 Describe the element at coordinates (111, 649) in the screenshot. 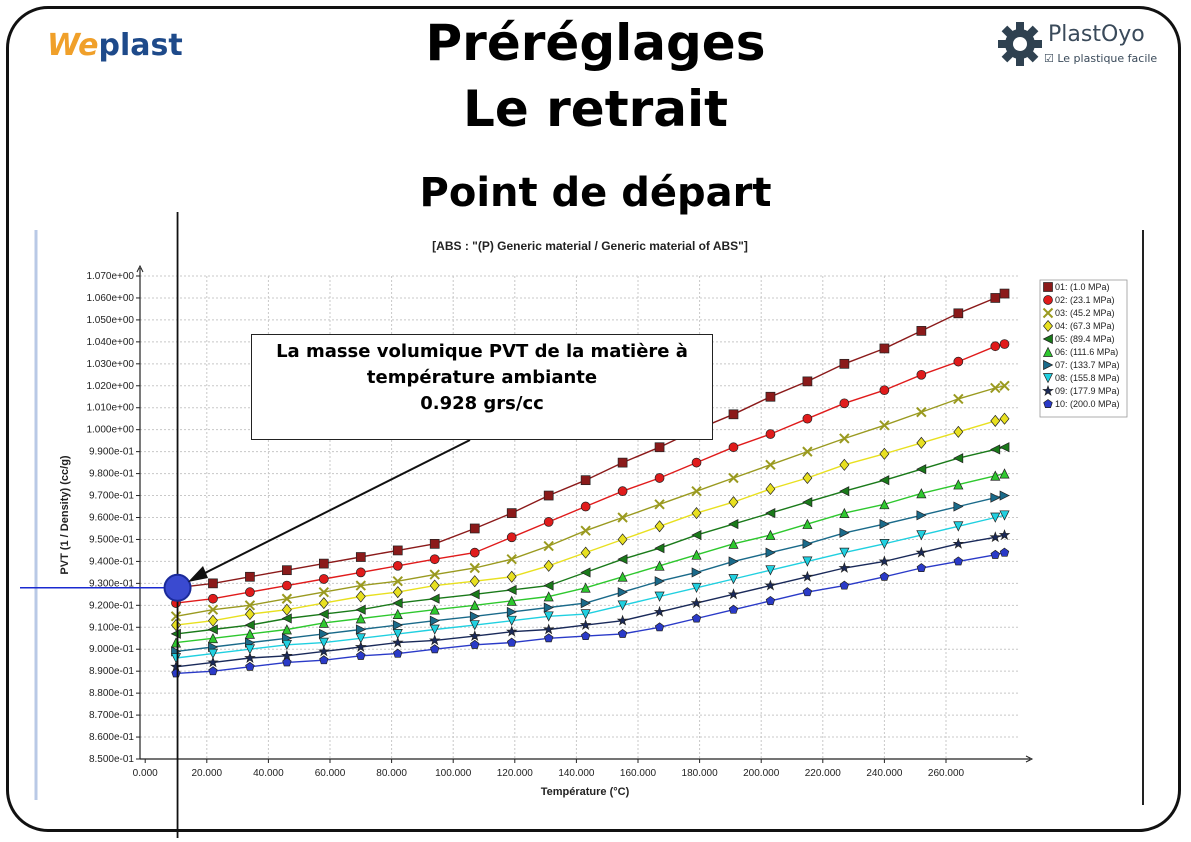

I see `y-tick-label: 9.000e-01` at that location.